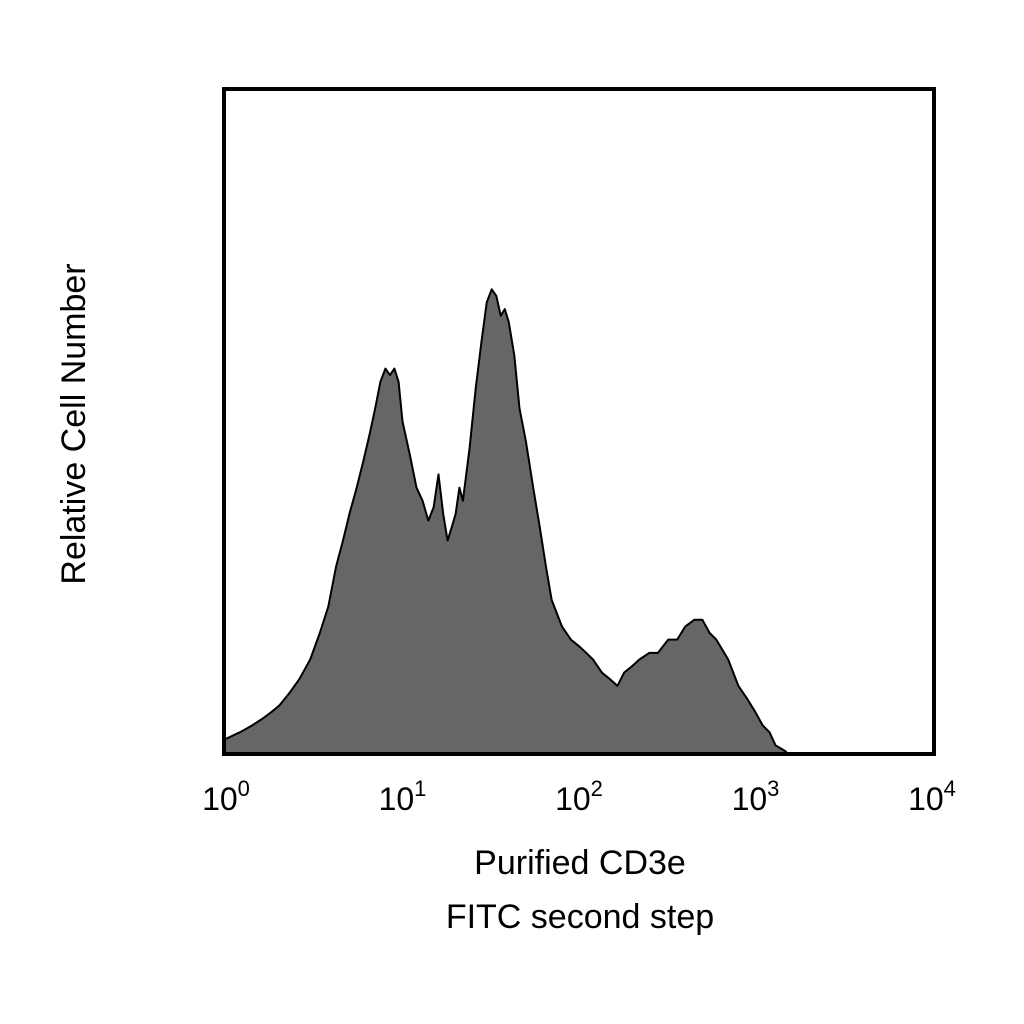  What do you see at coordinates (580, 863) in the screenshot?
I see `x-axis-title-line1: Purified CD3e` at bounding box center [580, 863].